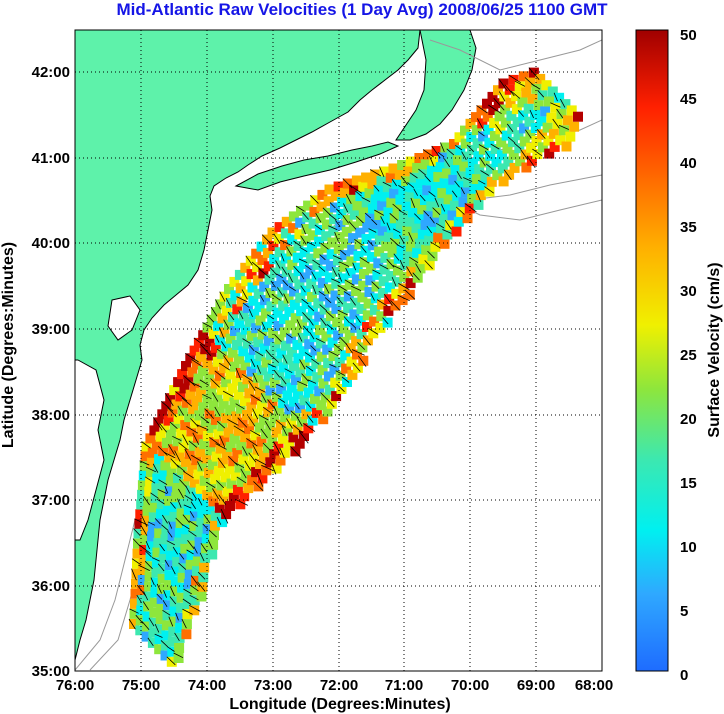  Describe the element at coordinates (684, 675) in the screenshot. I see `colorbar-tick: 0` at that location.